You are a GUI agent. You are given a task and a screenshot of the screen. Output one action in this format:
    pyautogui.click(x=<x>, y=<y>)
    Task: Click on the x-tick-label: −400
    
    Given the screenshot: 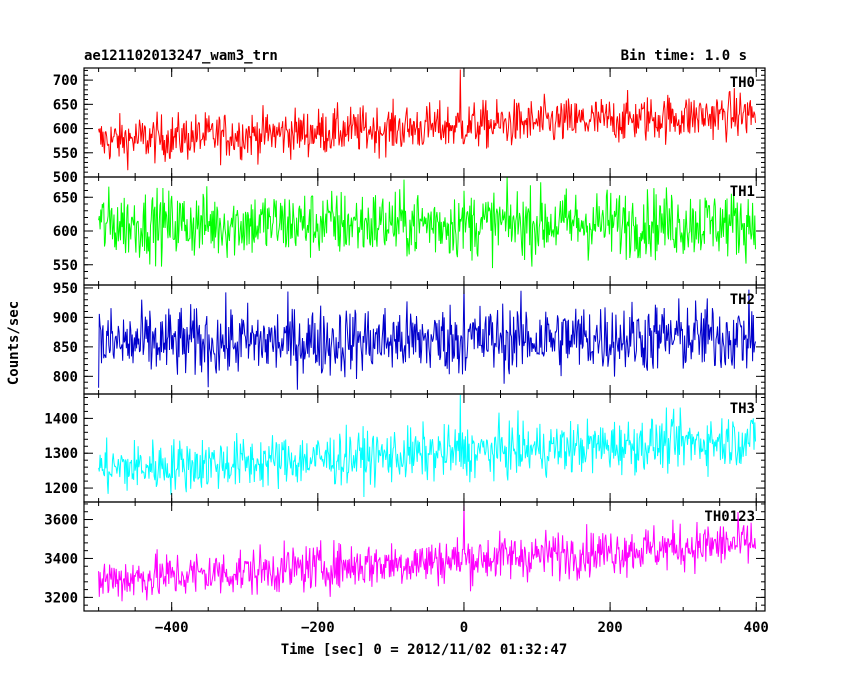 What is the action you would take?
    pyautogui.click(x=172, y=628)
    